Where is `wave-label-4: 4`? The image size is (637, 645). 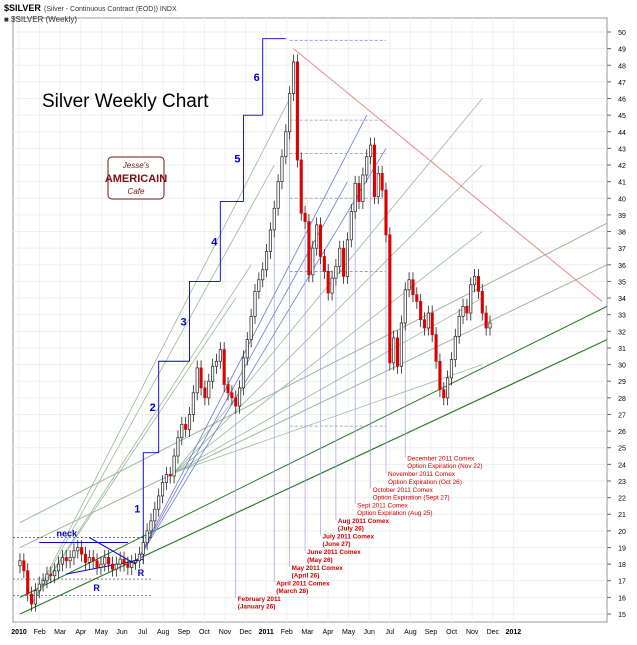
wave-label-4: 4 is located at coordinates (214, 243).